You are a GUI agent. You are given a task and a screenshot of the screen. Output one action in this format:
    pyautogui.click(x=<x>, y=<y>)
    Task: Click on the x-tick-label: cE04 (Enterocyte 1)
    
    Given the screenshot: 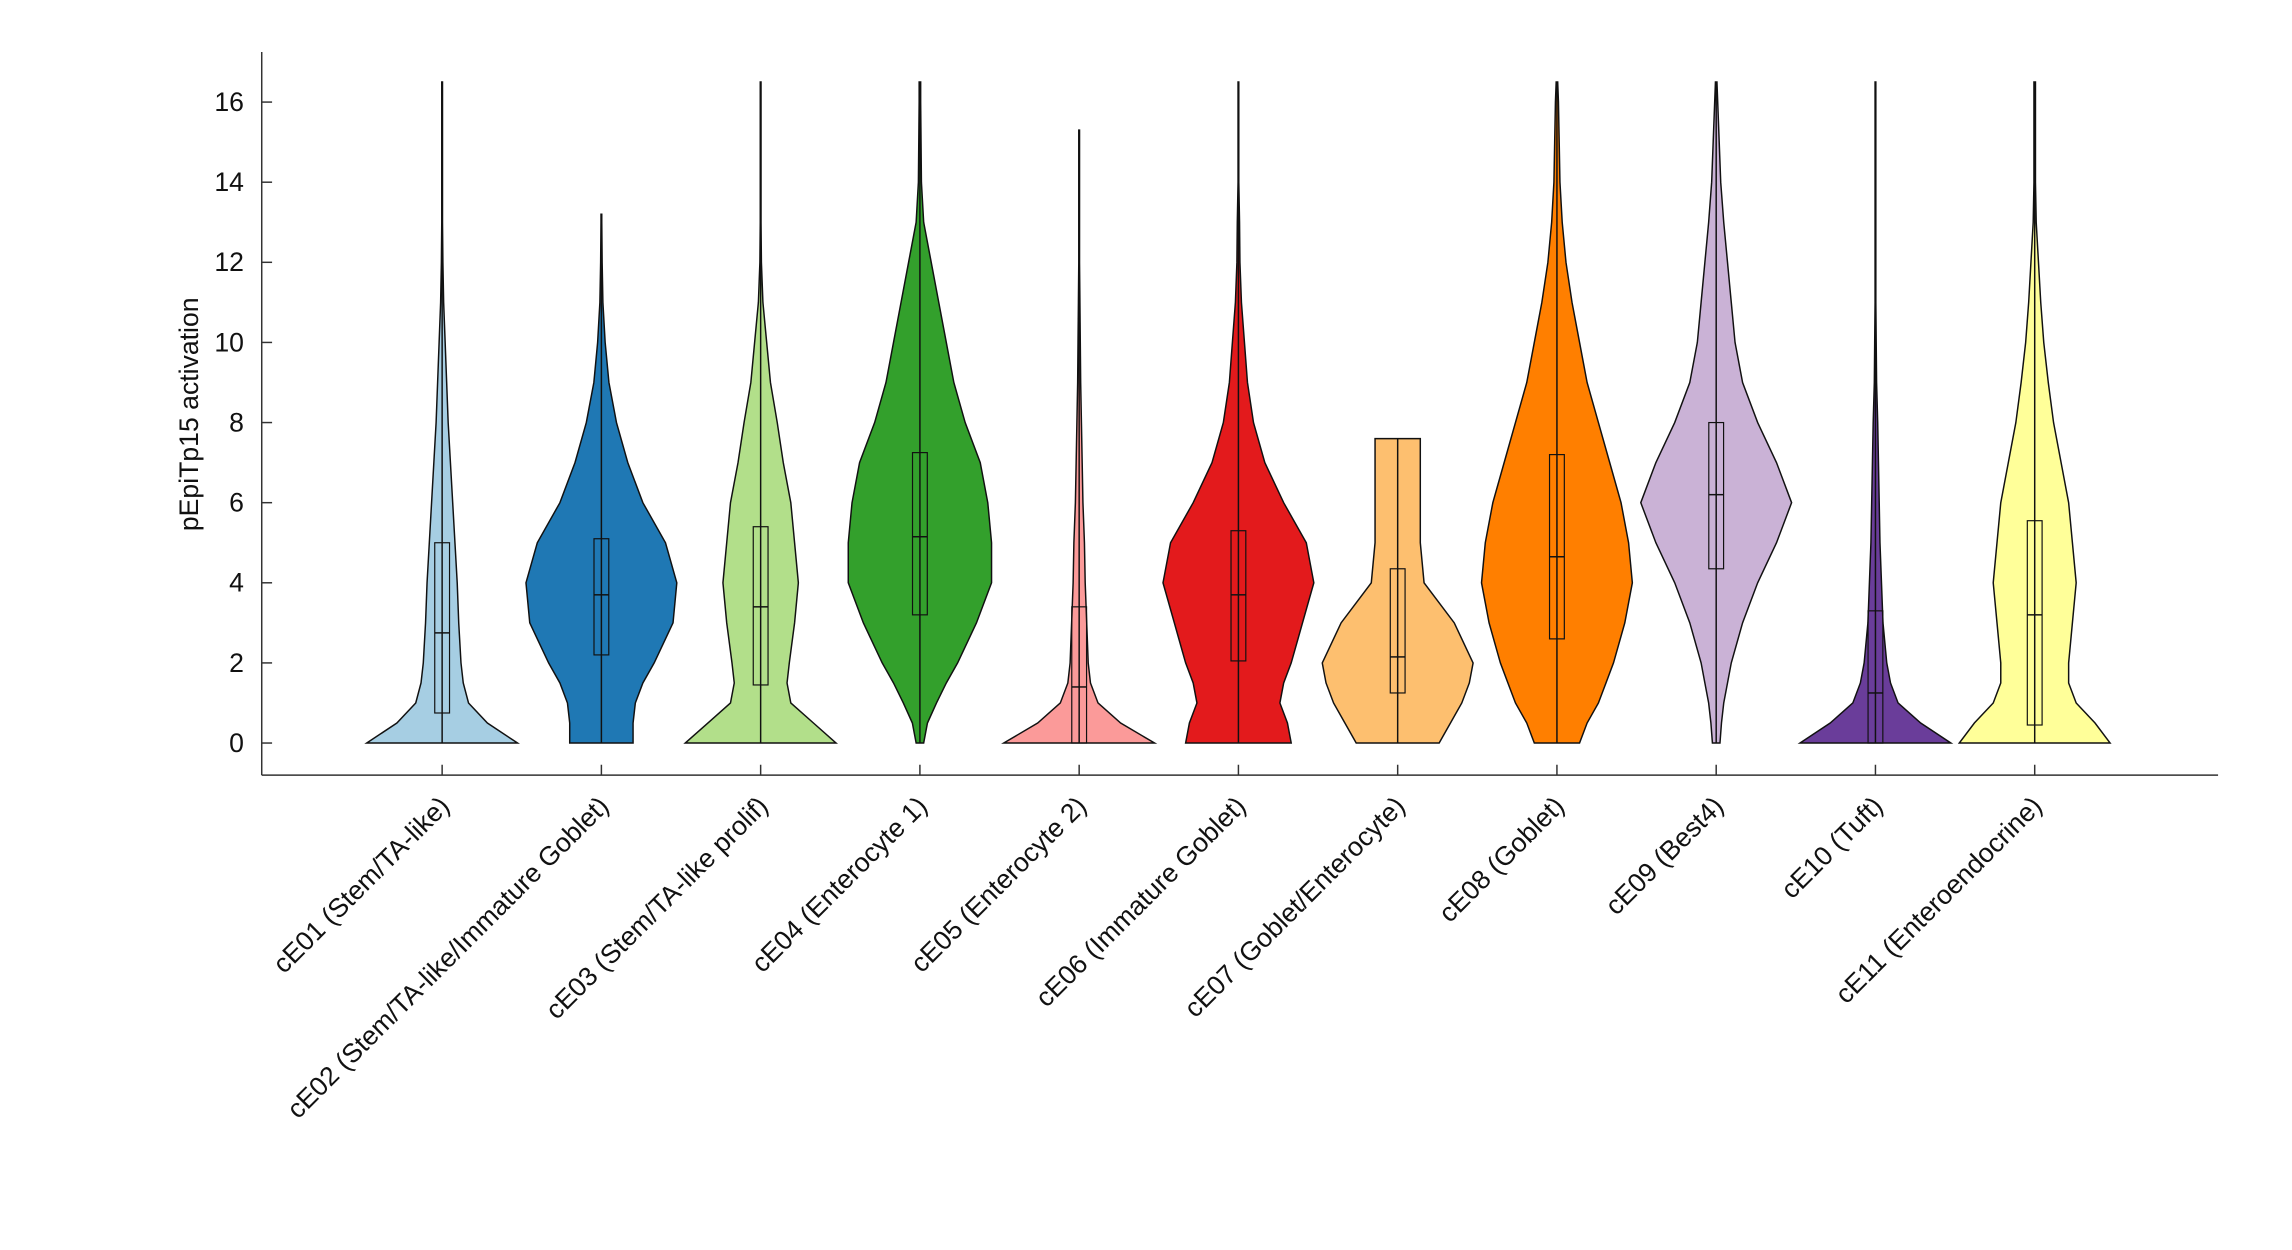 What is the action you would take?
    pyautogui.click(x=840, y=885)
    